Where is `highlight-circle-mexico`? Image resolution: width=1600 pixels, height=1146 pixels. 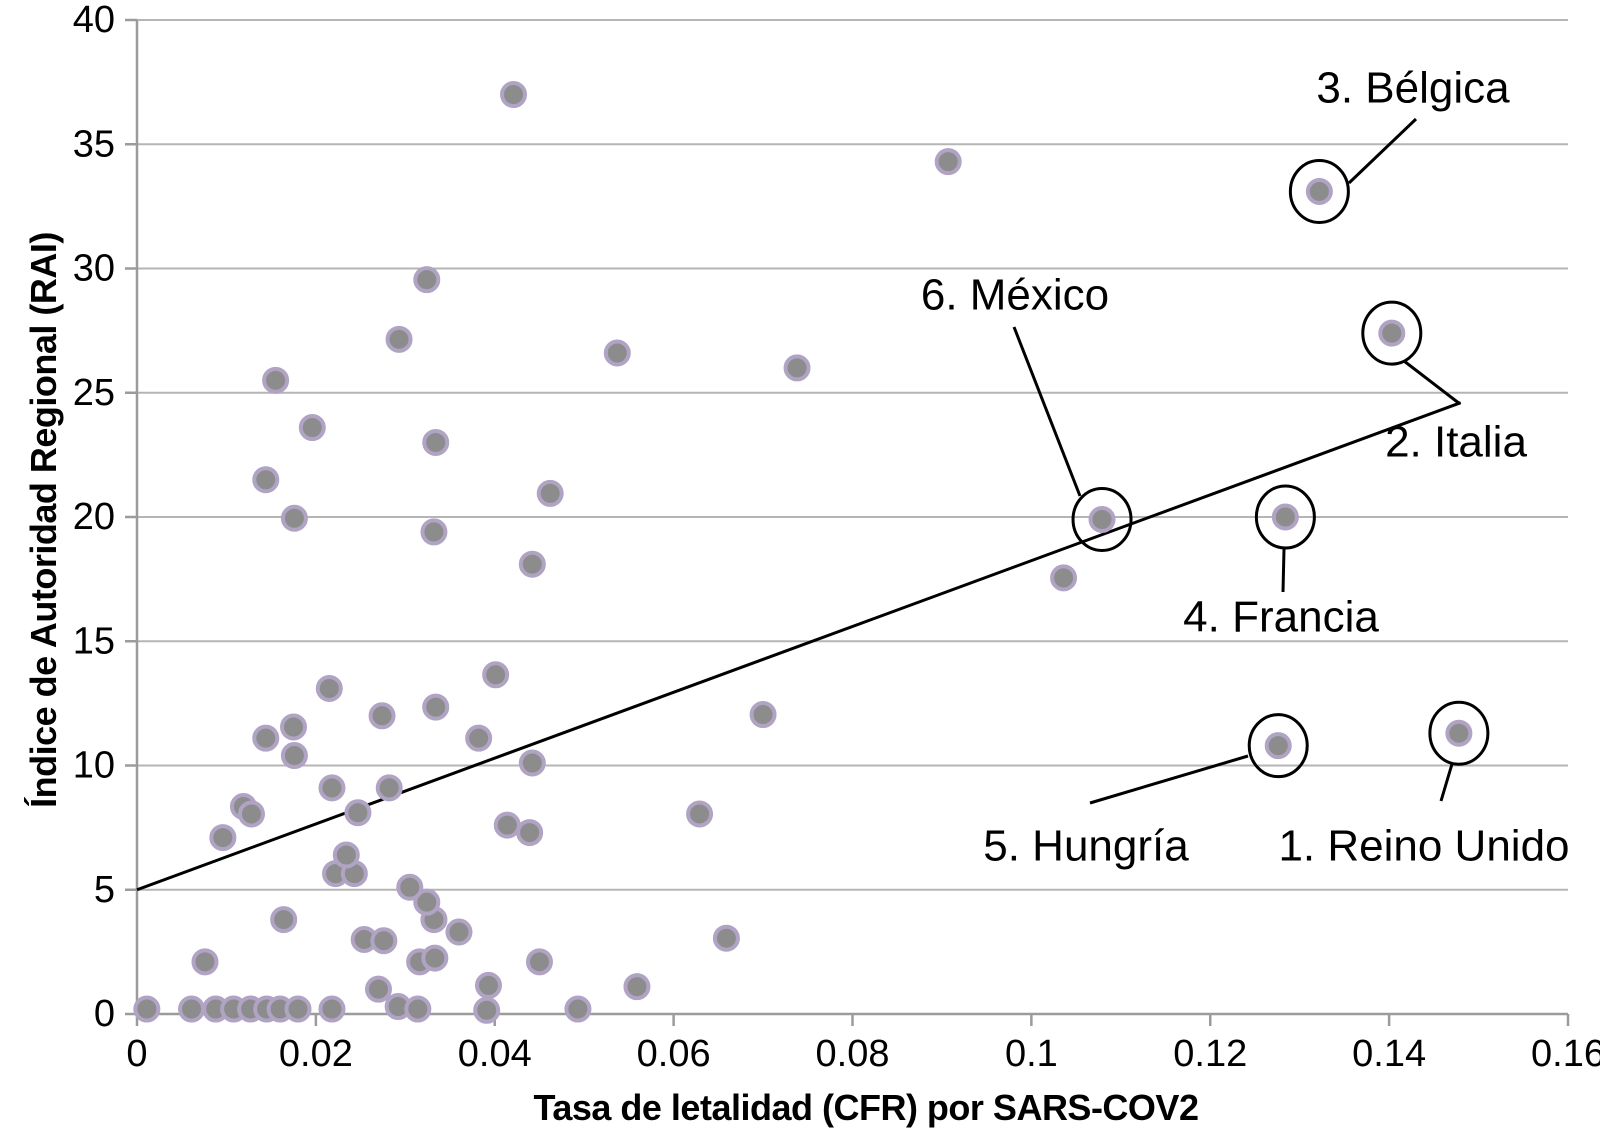 highlight-circle-mexico is located at coordinates (1102, 519).